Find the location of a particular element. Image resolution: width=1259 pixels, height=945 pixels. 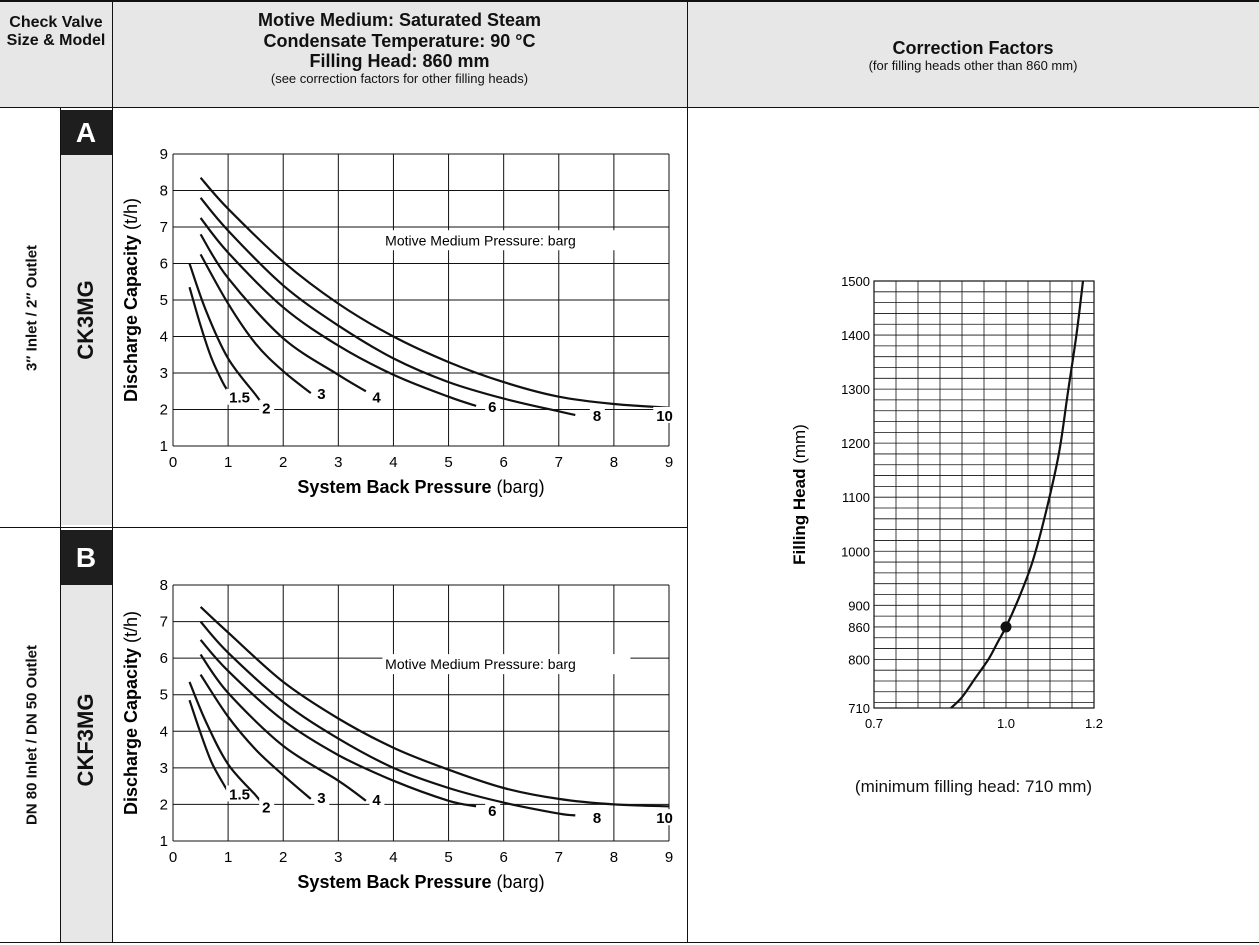

header-bottom-line is located at coordinates (629, 107).